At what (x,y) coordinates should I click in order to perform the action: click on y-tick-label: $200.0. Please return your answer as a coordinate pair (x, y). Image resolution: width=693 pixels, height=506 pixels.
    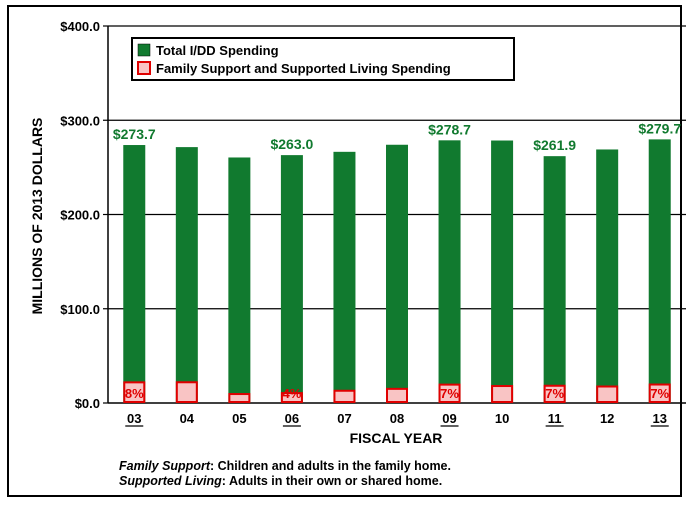
    Looking at the image, I should click on (80, 215).